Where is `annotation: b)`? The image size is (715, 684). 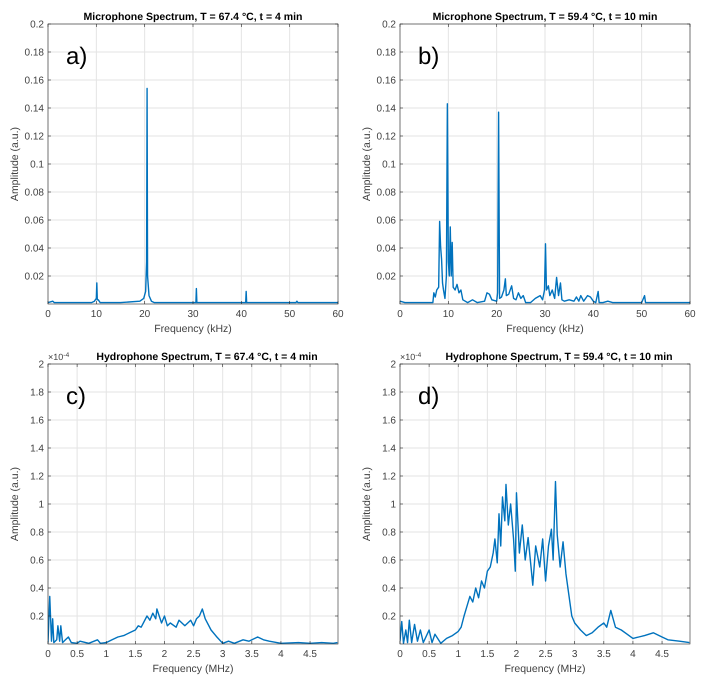 annotation: b) is located at coordinates (429, 56).